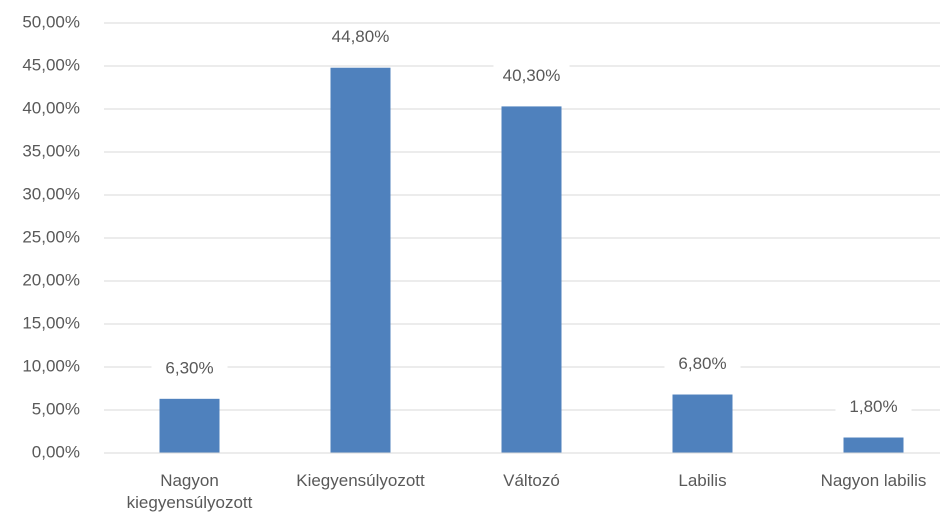 The height and width of the screenshot is (522, 949). Describe the element at coordinates (360, 480) in the screenshot. I see `x-tick-label: Kiegyensúlyozott` at that location.